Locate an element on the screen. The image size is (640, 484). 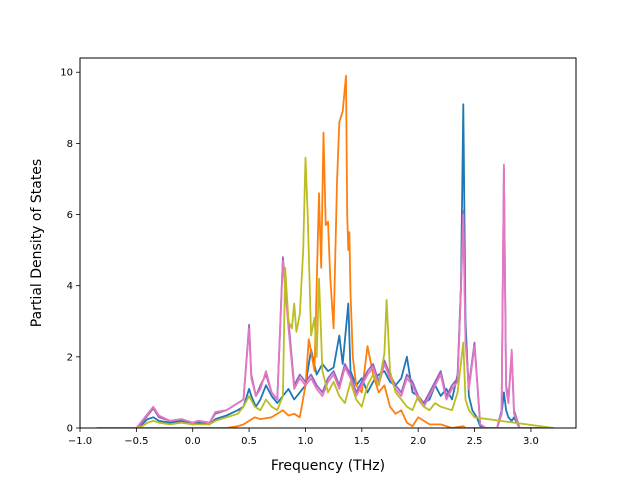
y-axis-title: Partial Density of States is located at coordinates (37, 243).